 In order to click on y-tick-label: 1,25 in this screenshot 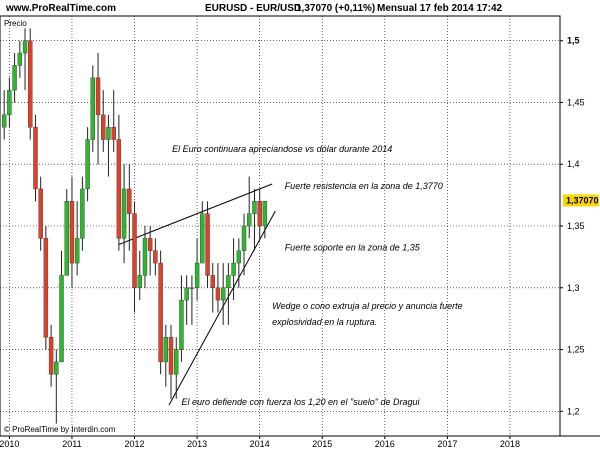, I will do `click(576, 350)`.